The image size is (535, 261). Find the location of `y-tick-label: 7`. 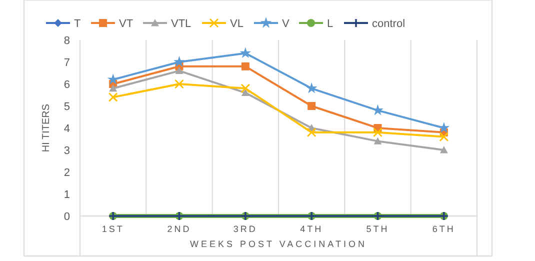

y-tick-label: 7 is located at coordinates (67, 62).